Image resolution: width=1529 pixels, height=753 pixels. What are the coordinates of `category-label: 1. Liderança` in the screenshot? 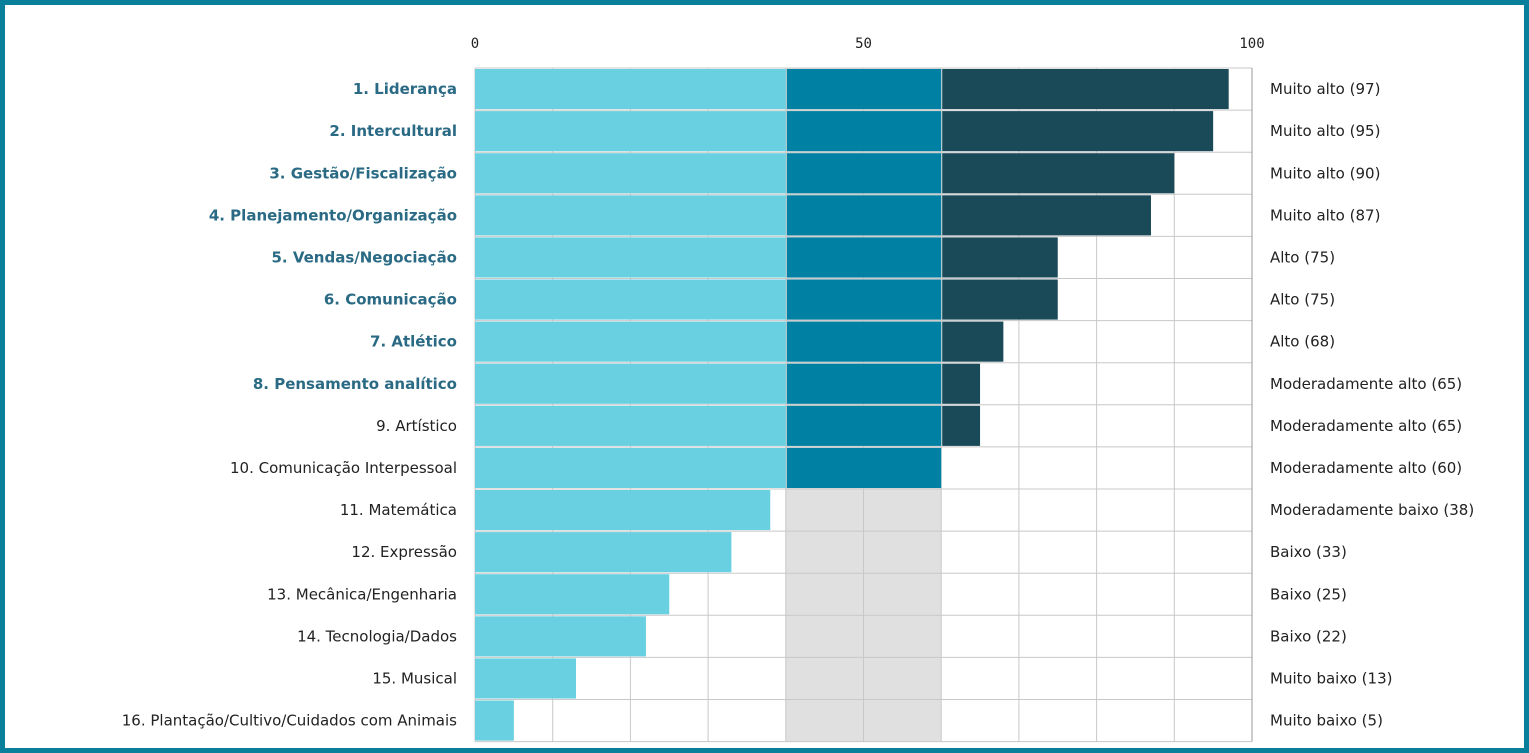 It's located at (405, 89).